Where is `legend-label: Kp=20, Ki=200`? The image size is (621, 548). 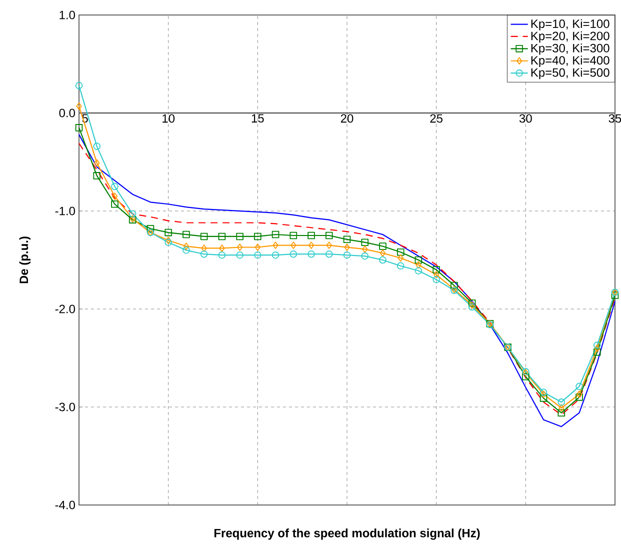 legend-label: Kp=20, Ki=200 is located at coordinates (570, 37).